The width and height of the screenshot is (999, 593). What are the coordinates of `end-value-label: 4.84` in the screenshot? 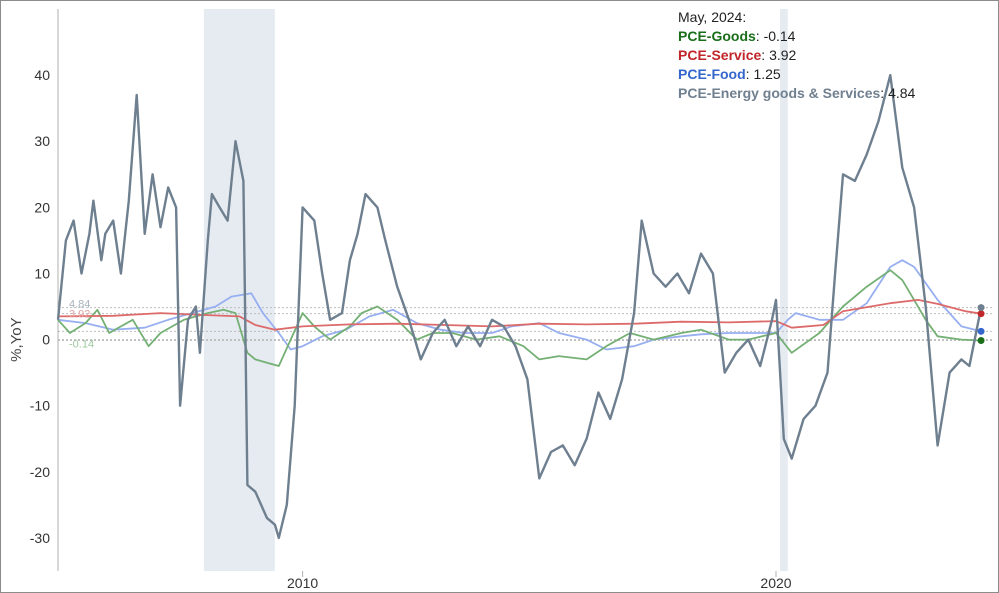 It's located at (79, 305).